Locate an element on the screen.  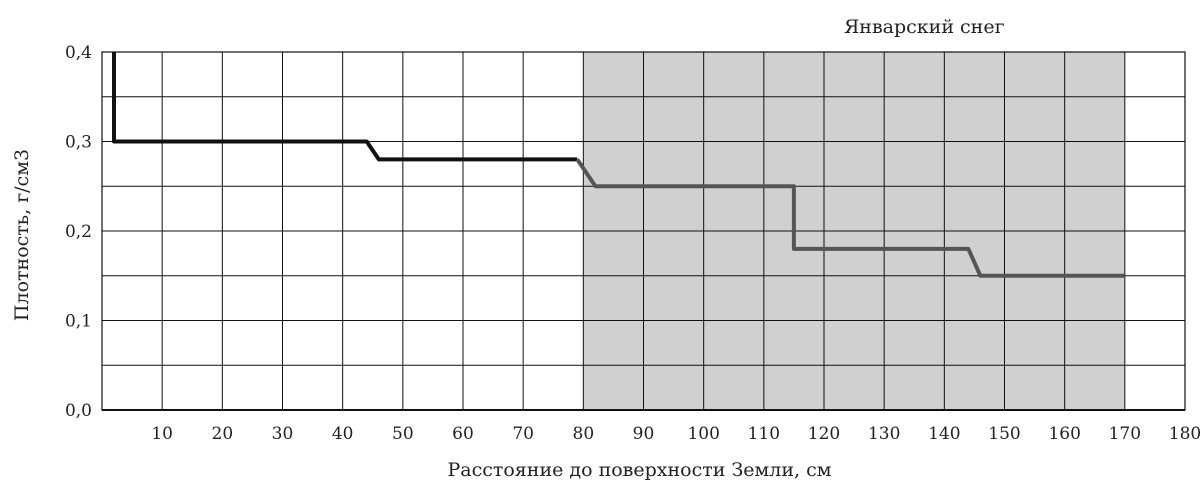
x-tick-label: 30 is located at coordinates (283, 434).